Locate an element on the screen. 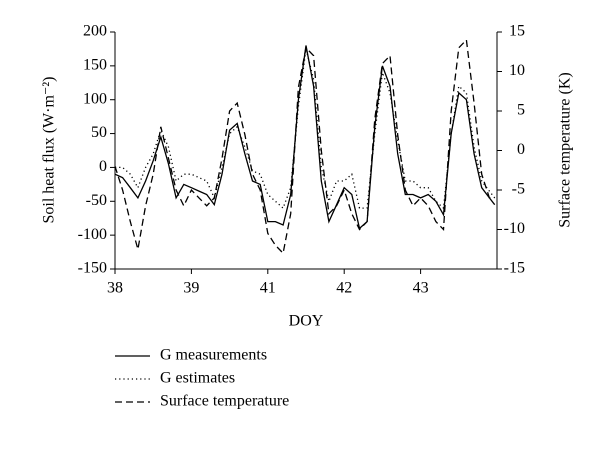 This screenshot has height=450, width=600. y-tick-label: -50 is located at coordinates (96, 200).